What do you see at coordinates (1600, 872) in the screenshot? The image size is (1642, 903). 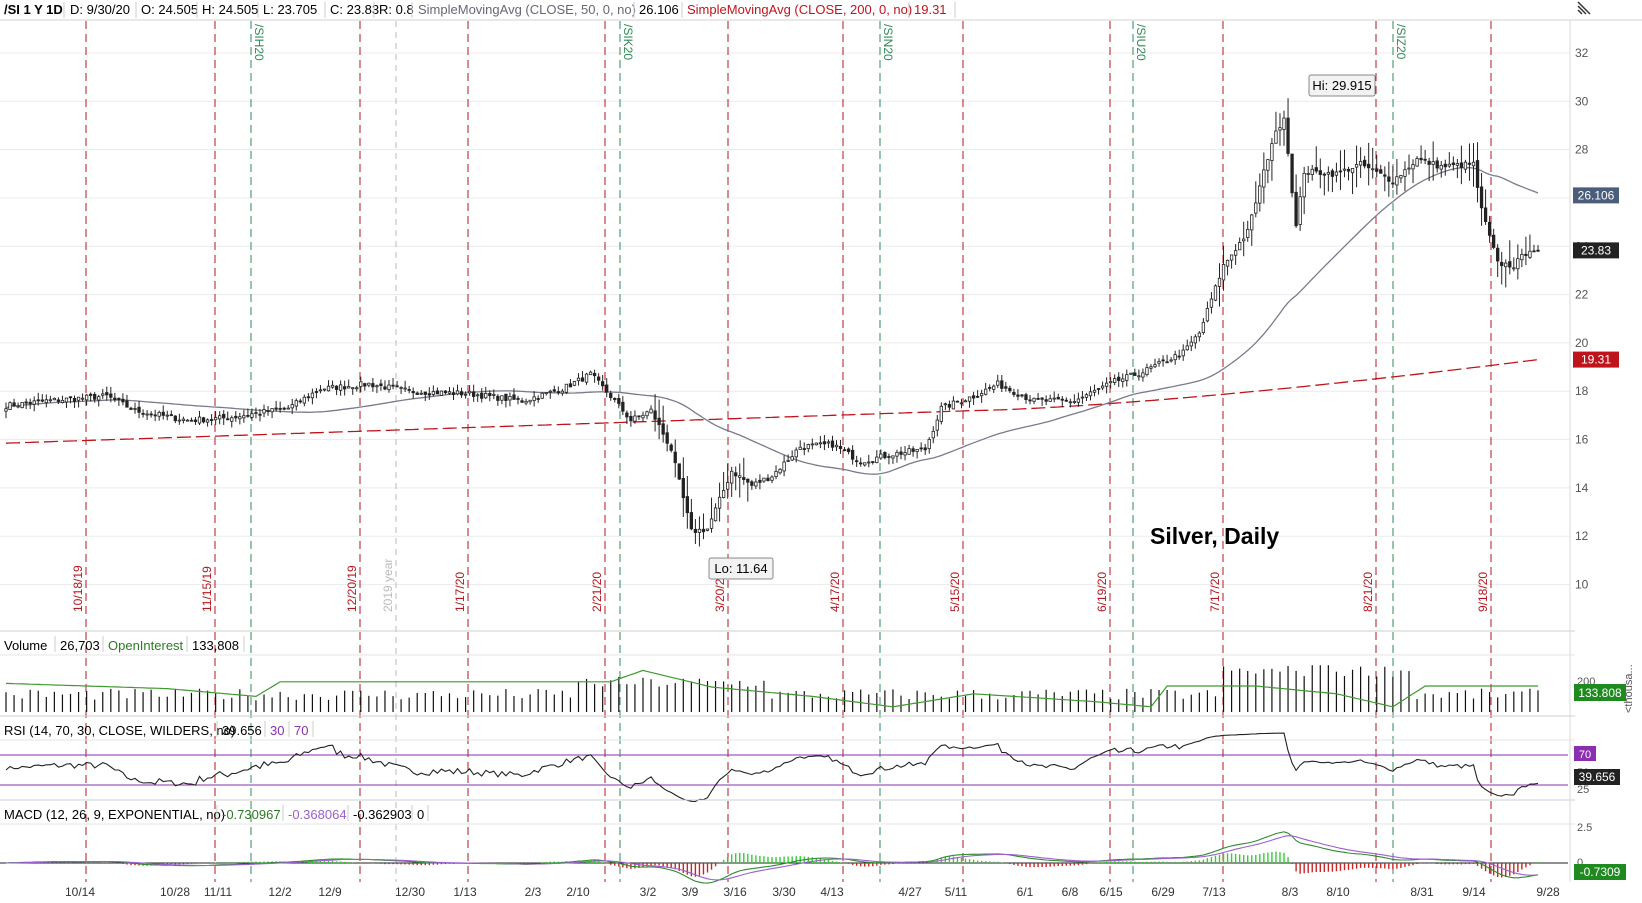 I see `macd-badge: -0.7309` at bounding box center [1600, 872].